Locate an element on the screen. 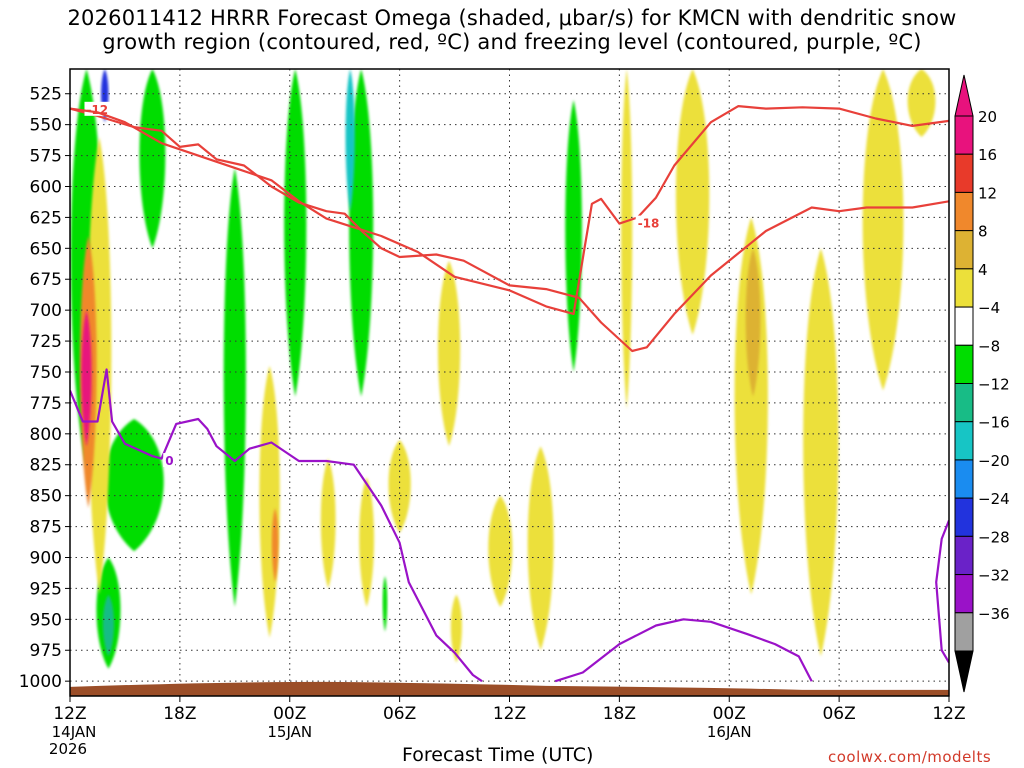  freezing-label-0: 0 is located at coordinates (169, 461).